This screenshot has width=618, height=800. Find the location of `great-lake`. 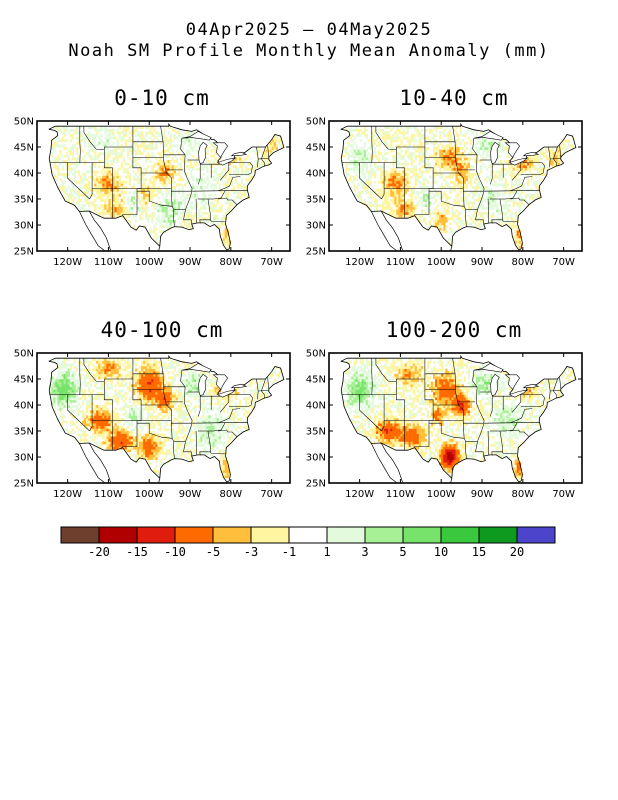

great-lake is located at coordinates (196, 136).